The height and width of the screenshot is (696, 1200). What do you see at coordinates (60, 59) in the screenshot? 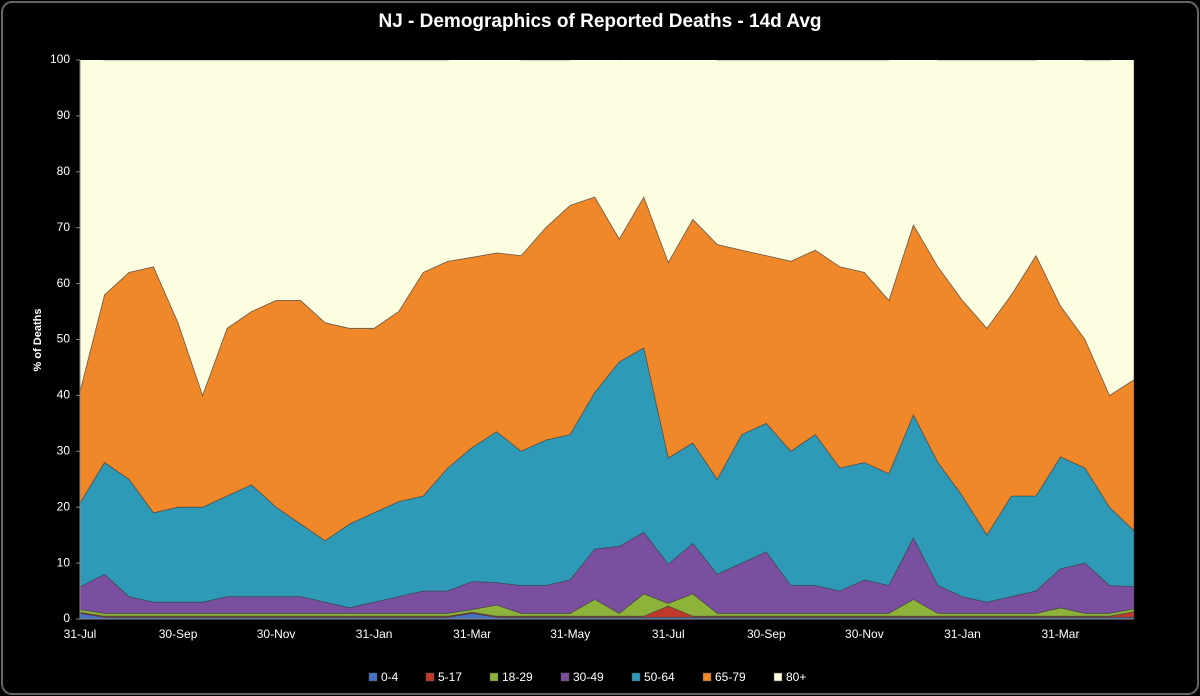
I see `y-tick-label: 100` at bounding box center [60, 59].